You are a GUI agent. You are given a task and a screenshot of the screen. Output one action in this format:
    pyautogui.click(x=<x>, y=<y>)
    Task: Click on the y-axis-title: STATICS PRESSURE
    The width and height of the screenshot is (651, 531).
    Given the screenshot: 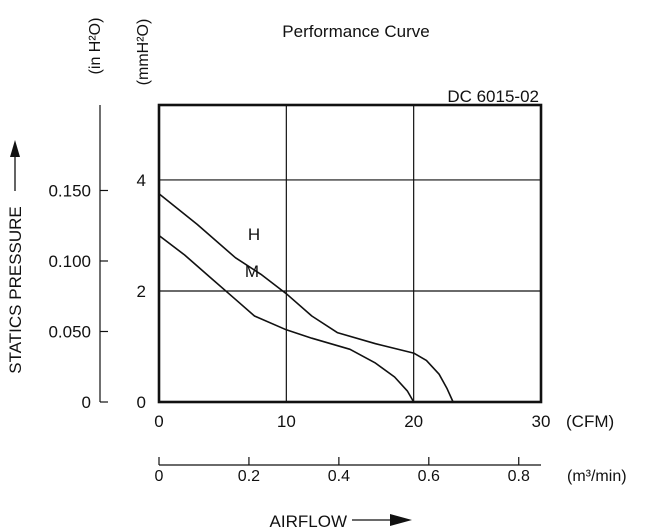 What is the action you would take?
    pyautogui.click(x=15, y=290)
    